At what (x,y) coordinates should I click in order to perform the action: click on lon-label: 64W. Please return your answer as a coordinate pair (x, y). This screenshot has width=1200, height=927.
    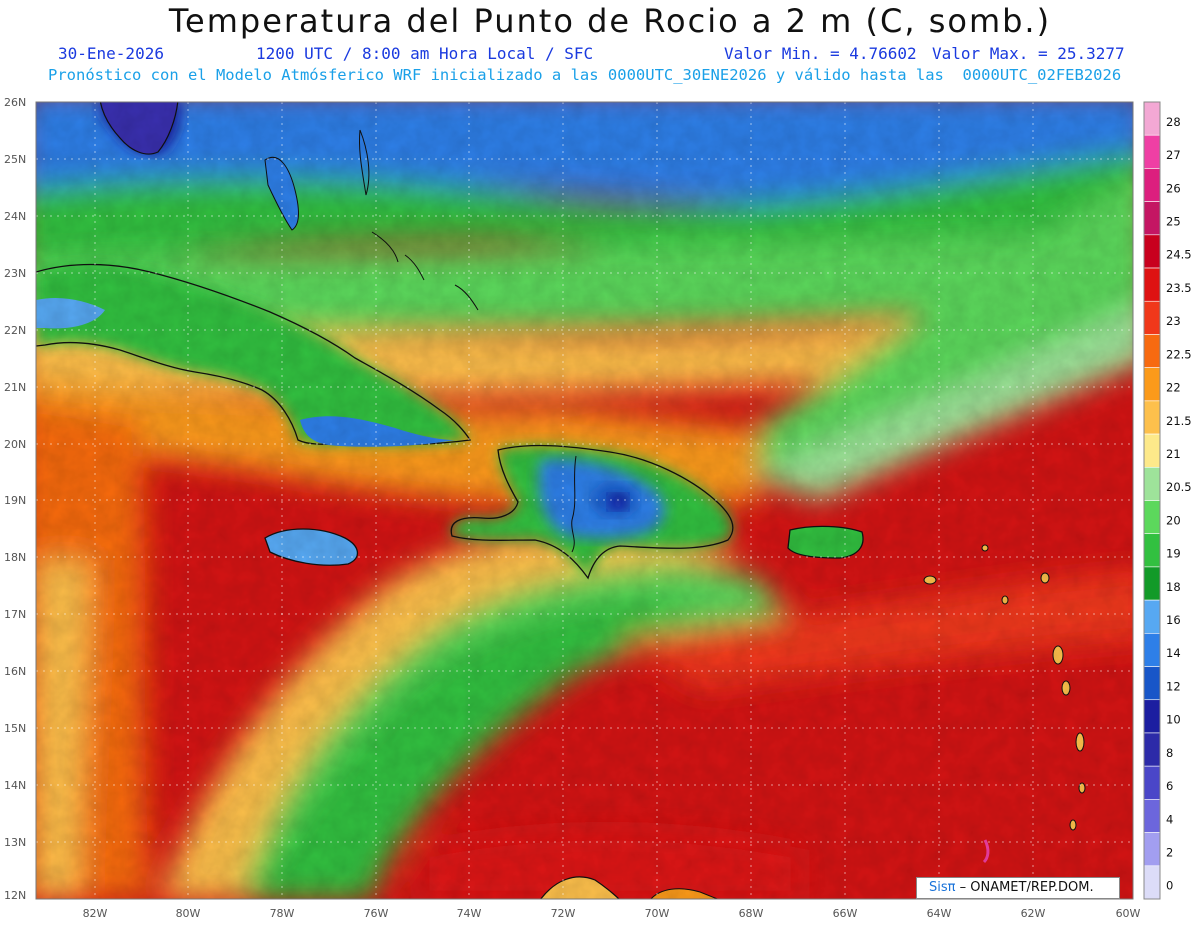
    Looking at the image, I should click on (939, 913).